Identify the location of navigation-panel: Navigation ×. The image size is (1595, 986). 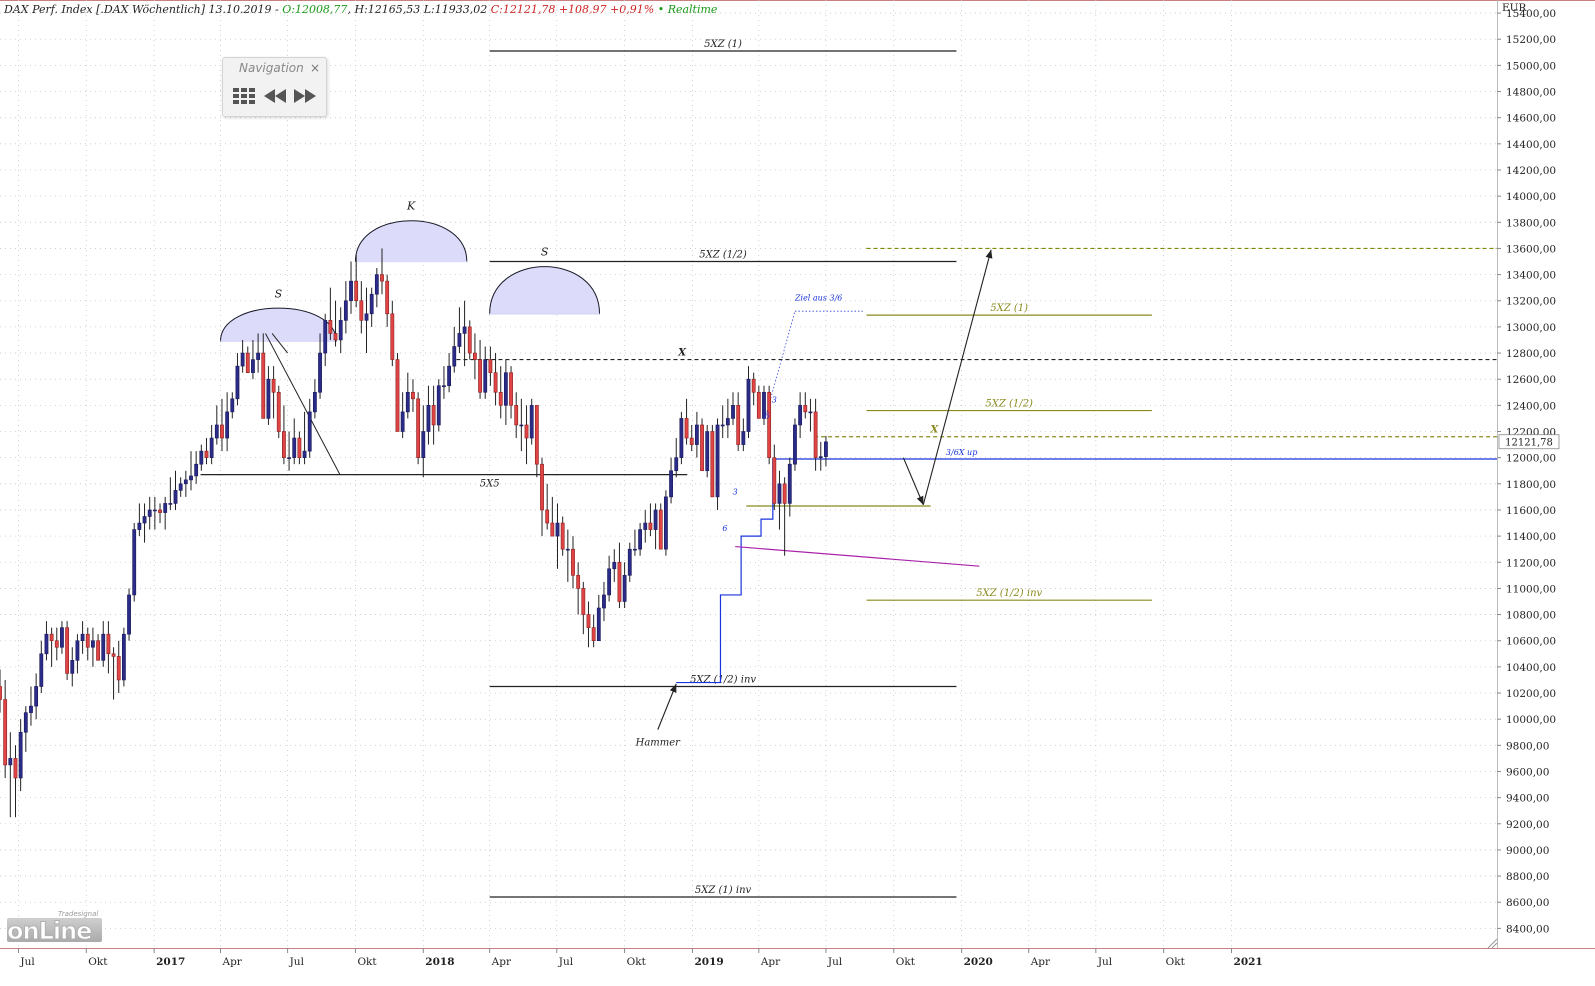
(274, 87).